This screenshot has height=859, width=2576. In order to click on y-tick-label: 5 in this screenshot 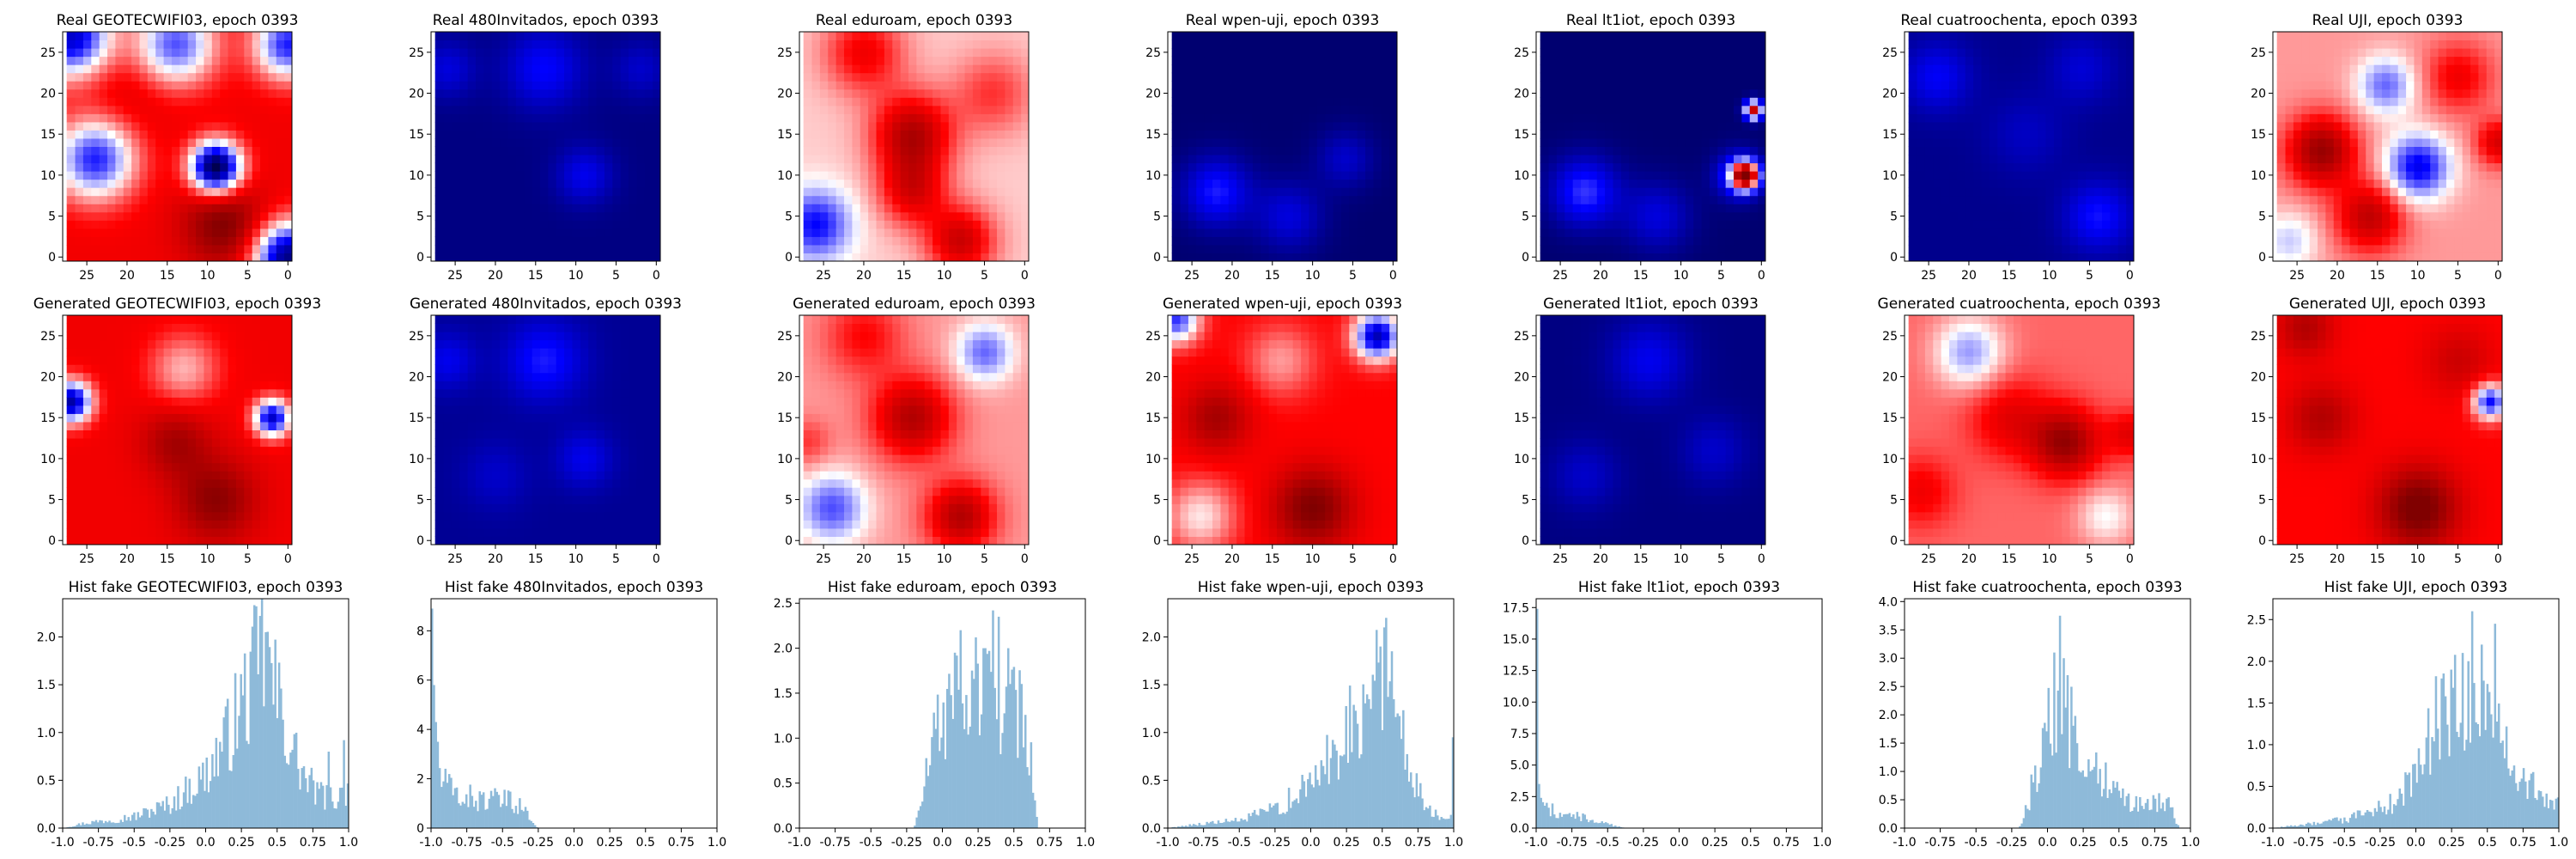, I will do `click(52, 217)`.